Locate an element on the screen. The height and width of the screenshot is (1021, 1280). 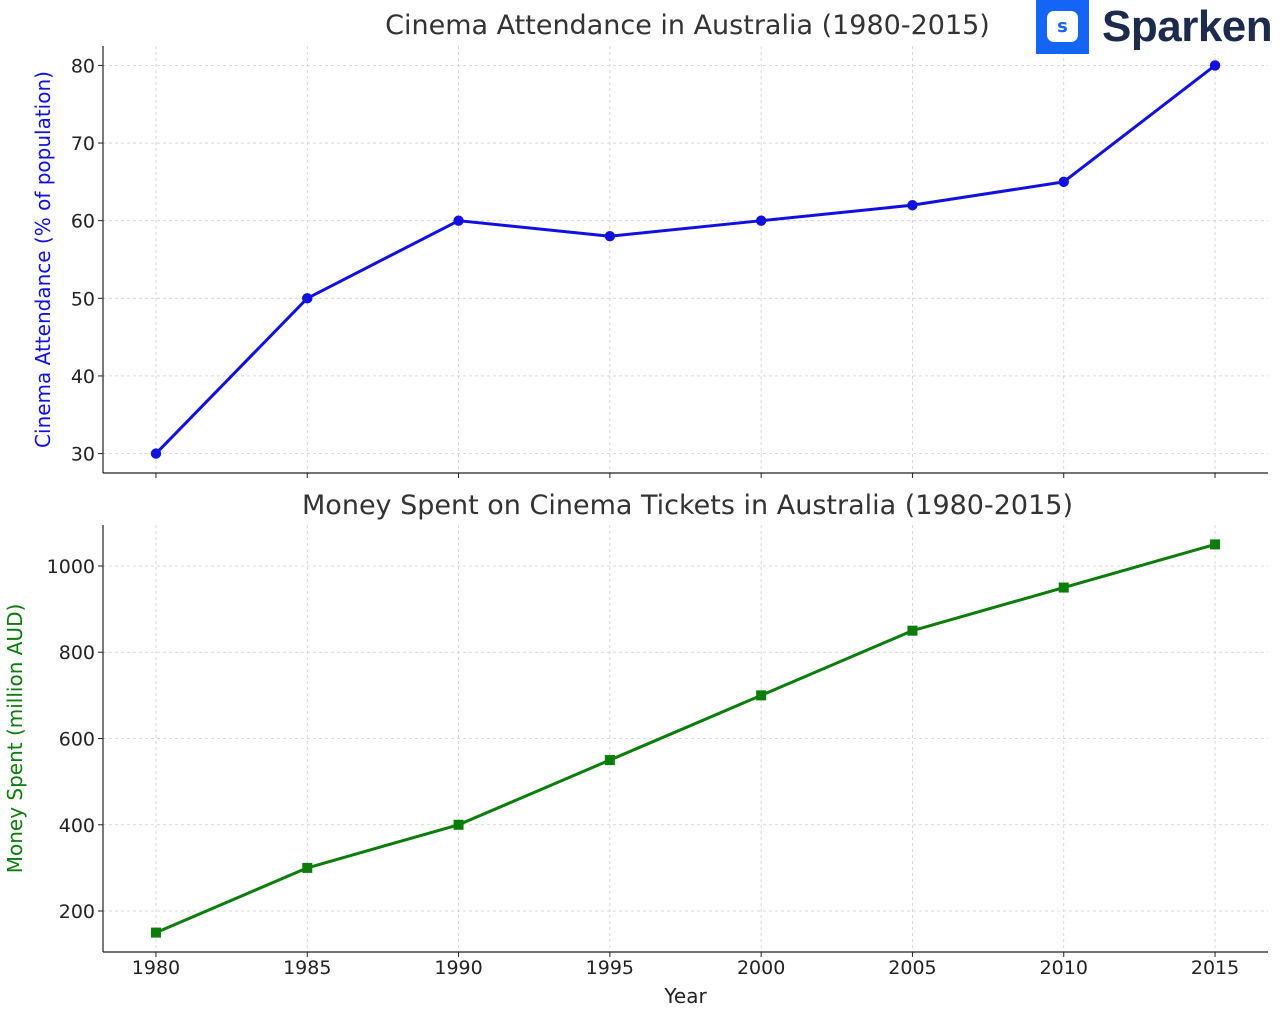
attendance-y-tick-label: 60 is located at coordinates (83, 222).